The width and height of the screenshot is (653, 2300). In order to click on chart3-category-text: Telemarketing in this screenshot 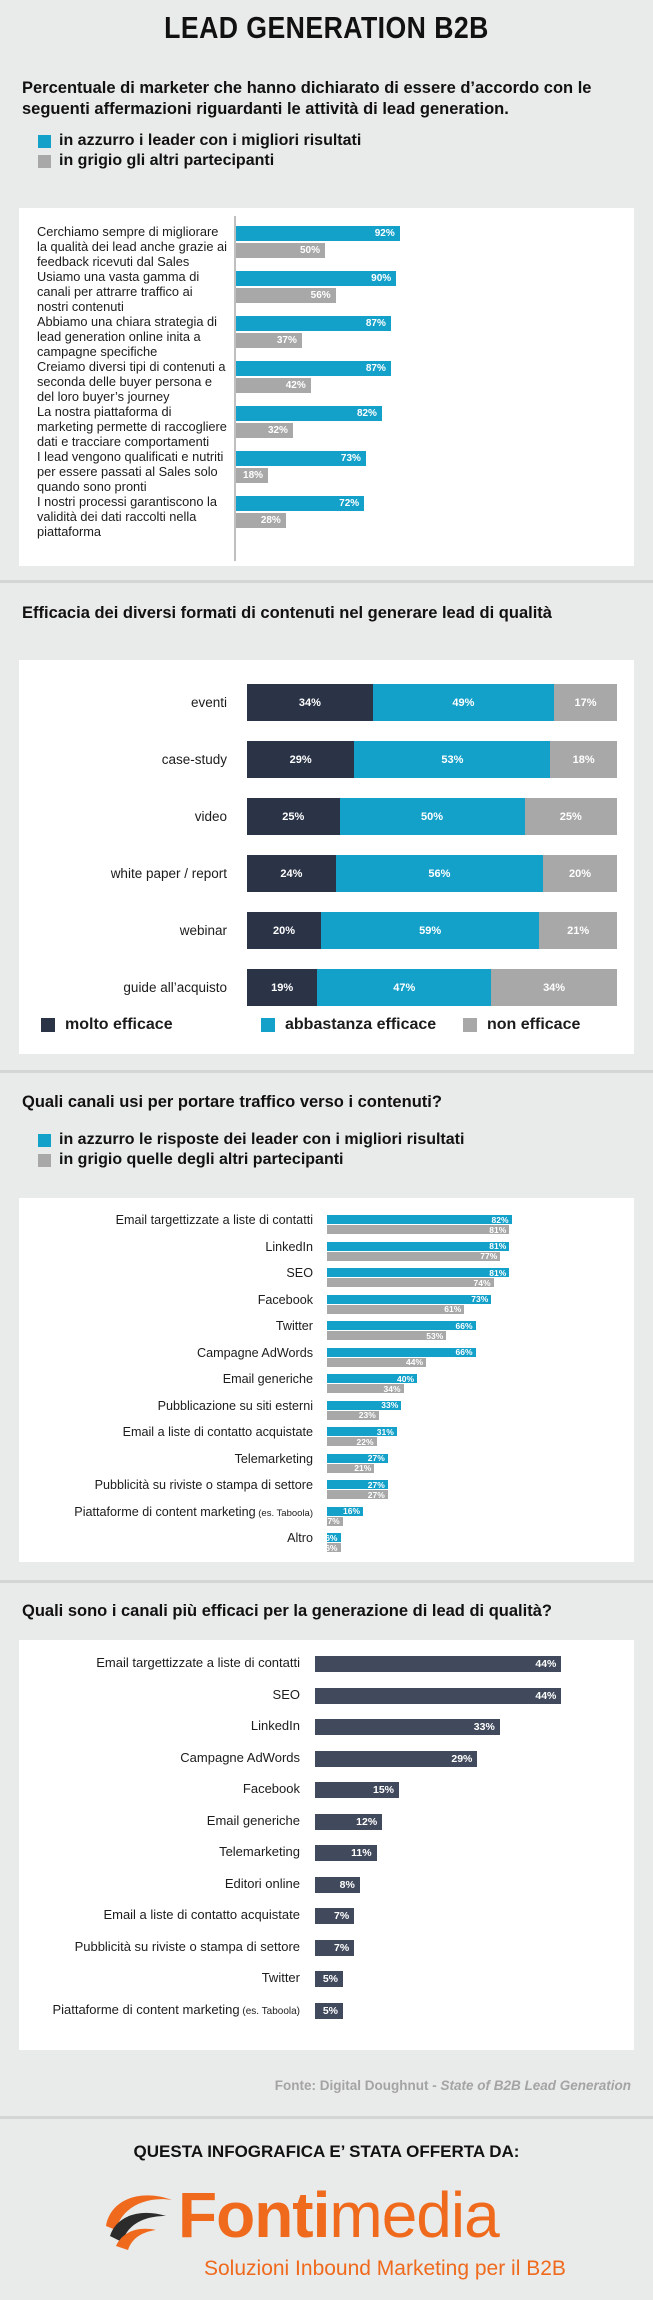, I will do `click(273, 1458)`.